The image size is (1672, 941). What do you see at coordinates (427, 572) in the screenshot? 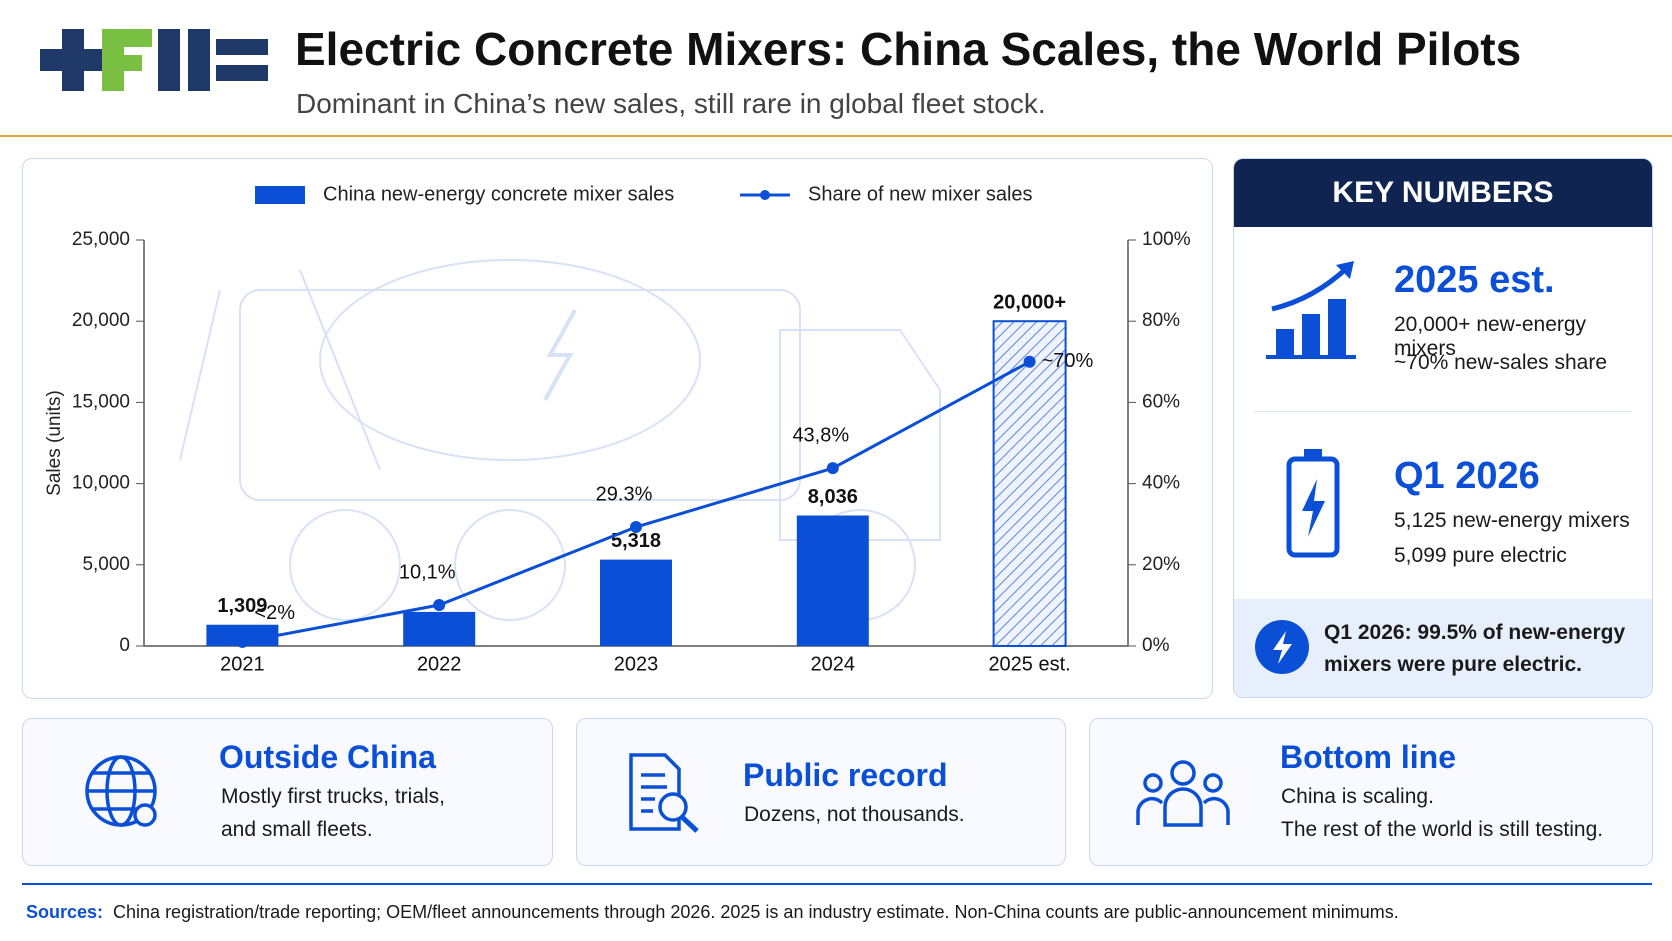
I see `point-label: 10,1%` at bounding box center [427, 572].